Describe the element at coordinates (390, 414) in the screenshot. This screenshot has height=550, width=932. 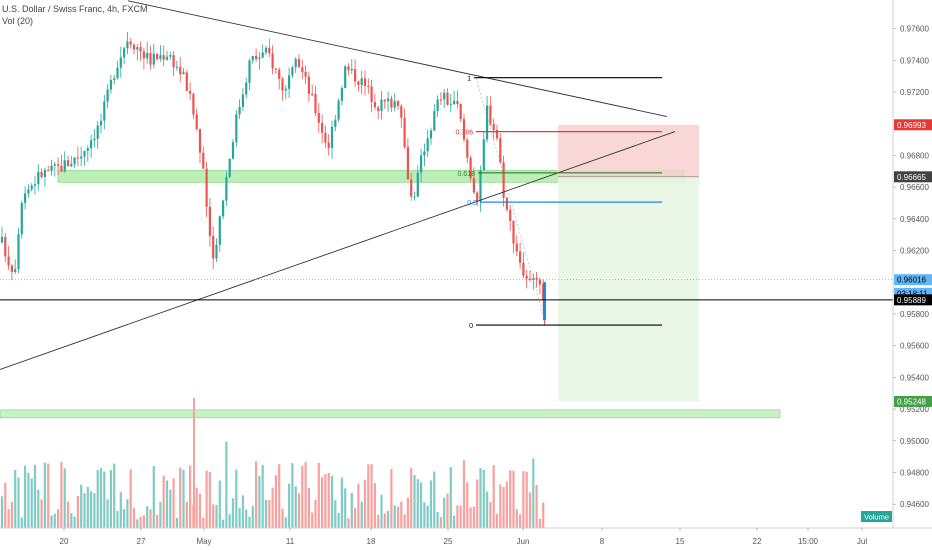
I see `demand-zone` at that location.